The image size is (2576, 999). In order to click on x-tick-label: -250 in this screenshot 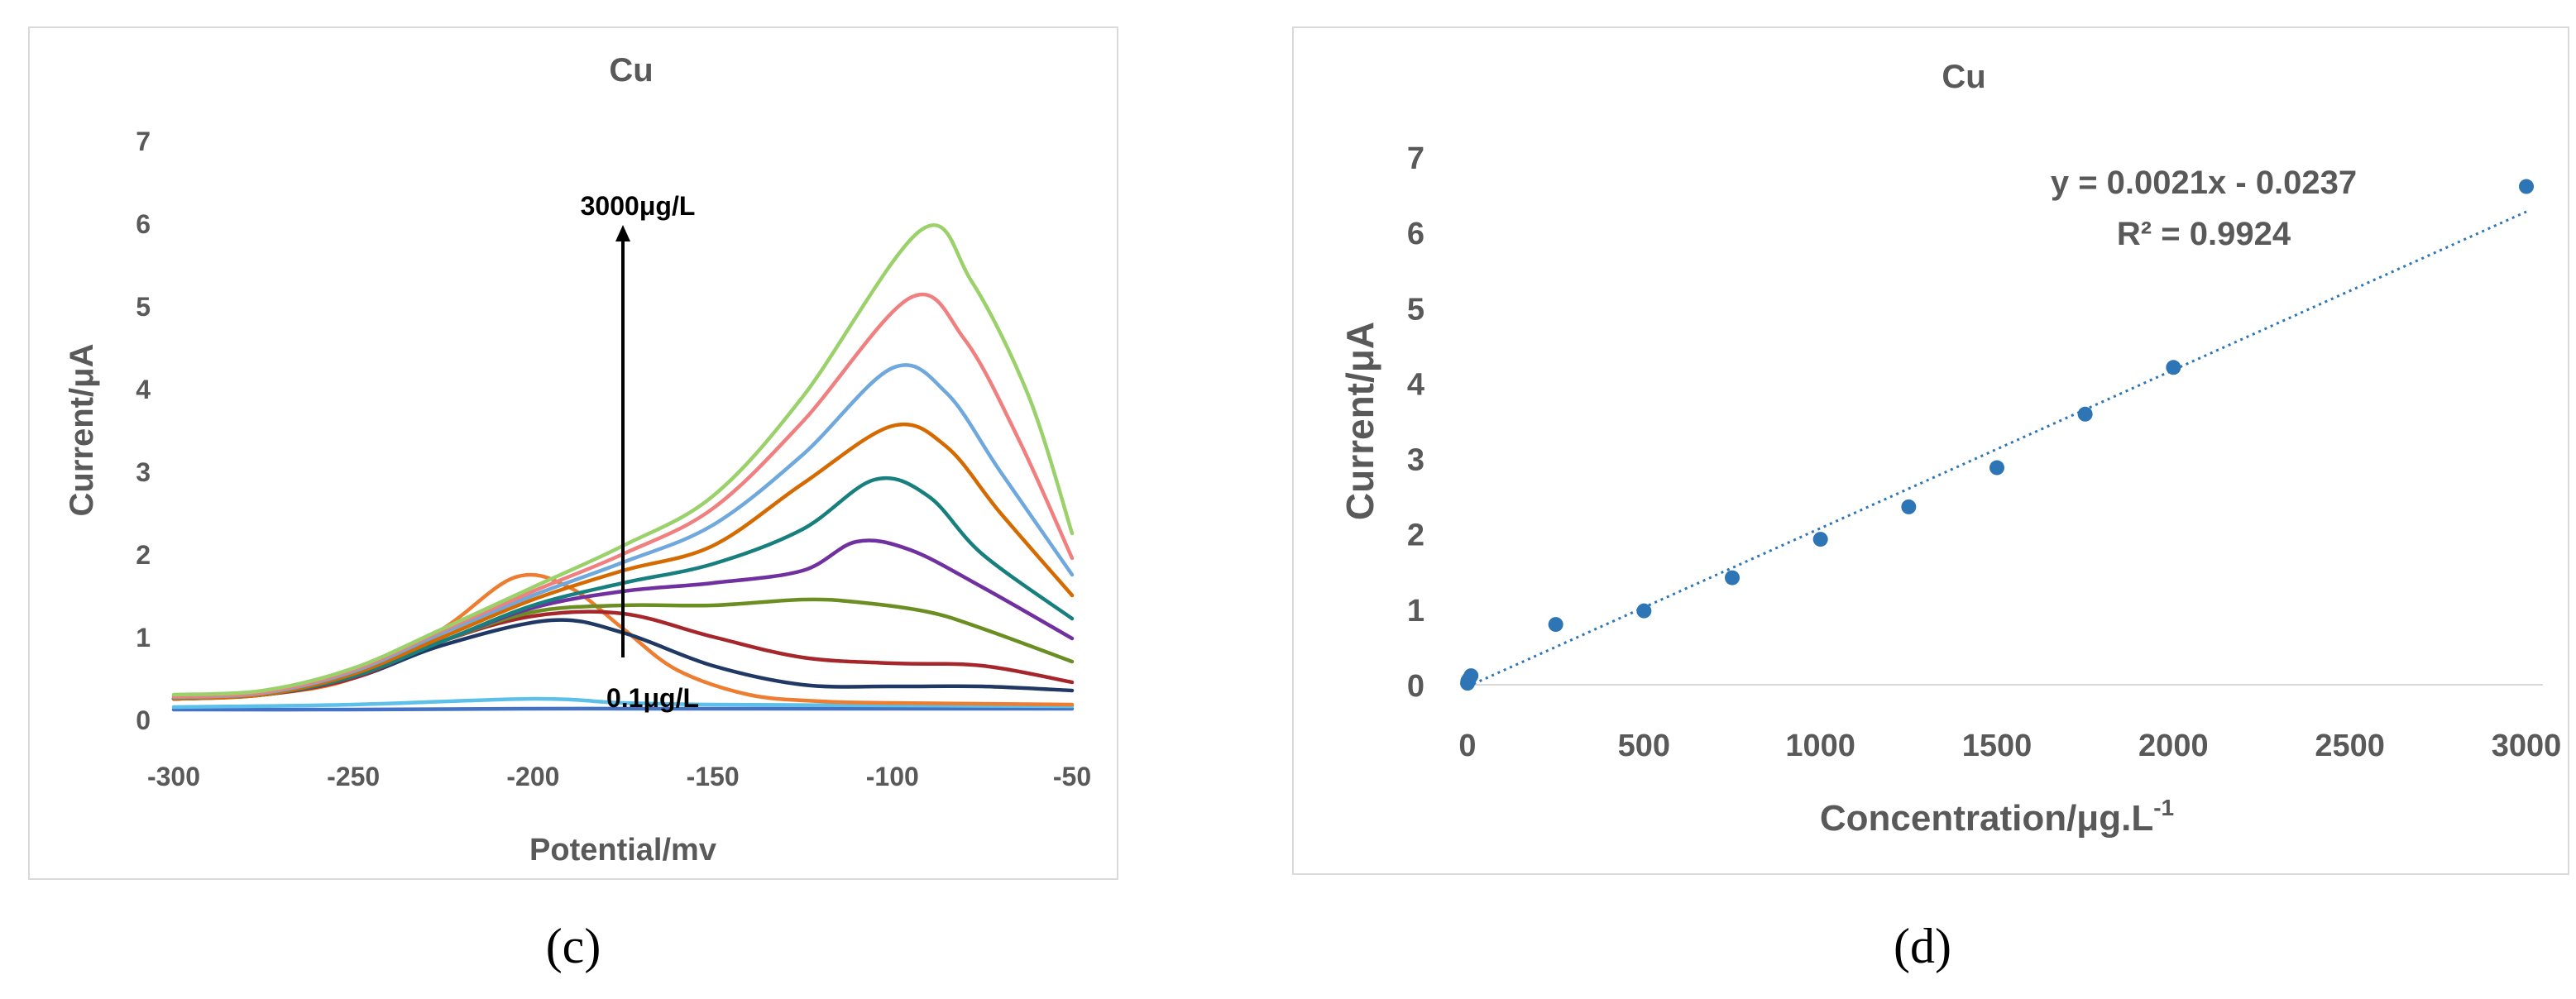, I will do `click(353, 776)`.